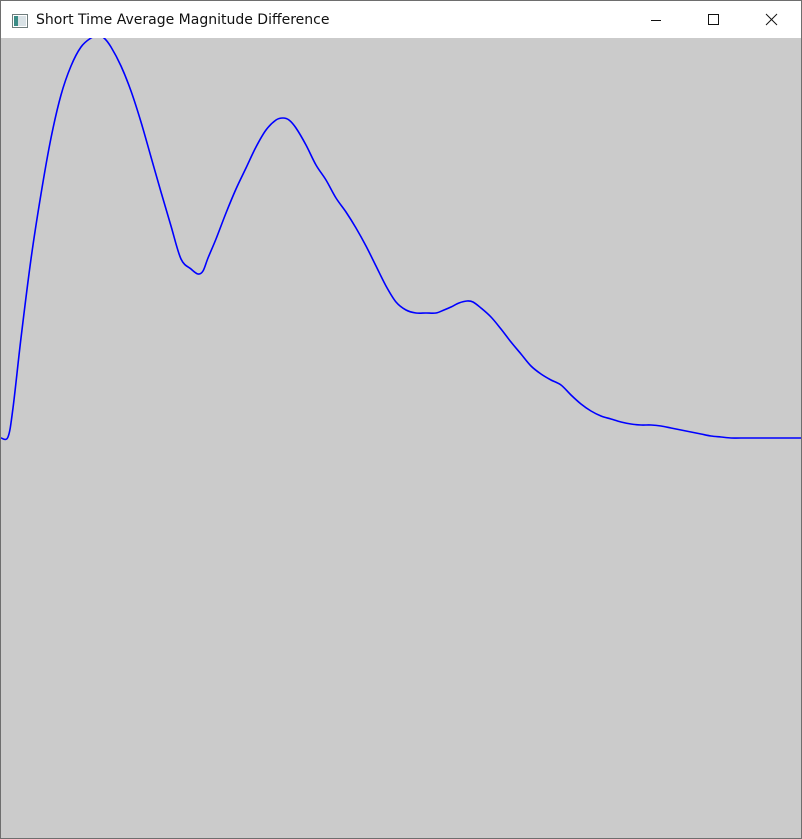 This screenshot has height=839, width=802. What do you see at coordinates (20, 20) in the screenshot?
I see `app-window-icon` at bounding box center [20, 20].